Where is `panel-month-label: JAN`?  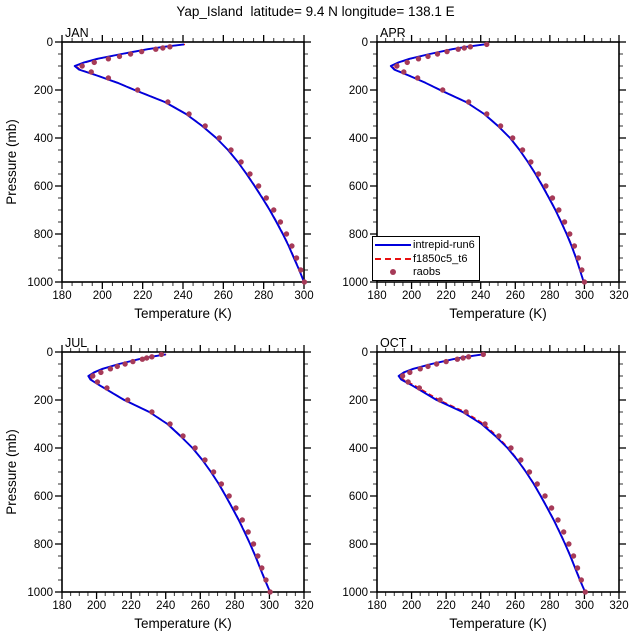
panel-month-label: JAN is located at coordinates (77, 33).